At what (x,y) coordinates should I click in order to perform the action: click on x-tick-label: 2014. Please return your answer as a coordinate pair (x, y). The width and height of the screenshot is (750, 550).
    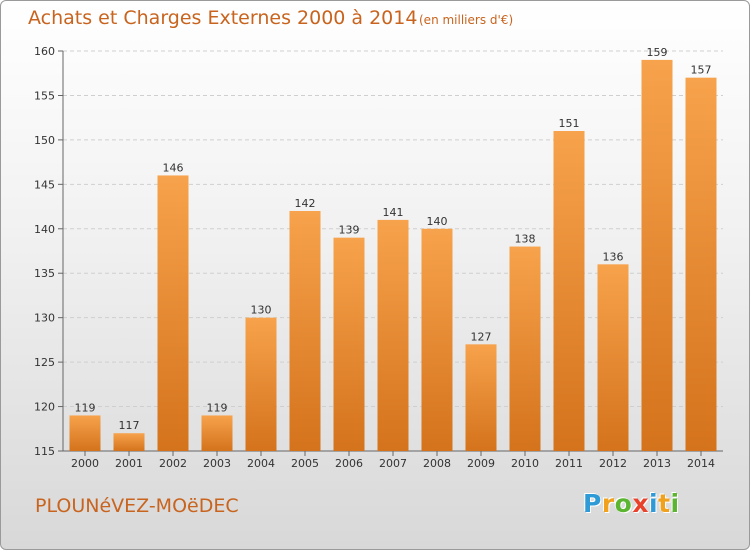
    Looking at the image, I should click on (701, 463).